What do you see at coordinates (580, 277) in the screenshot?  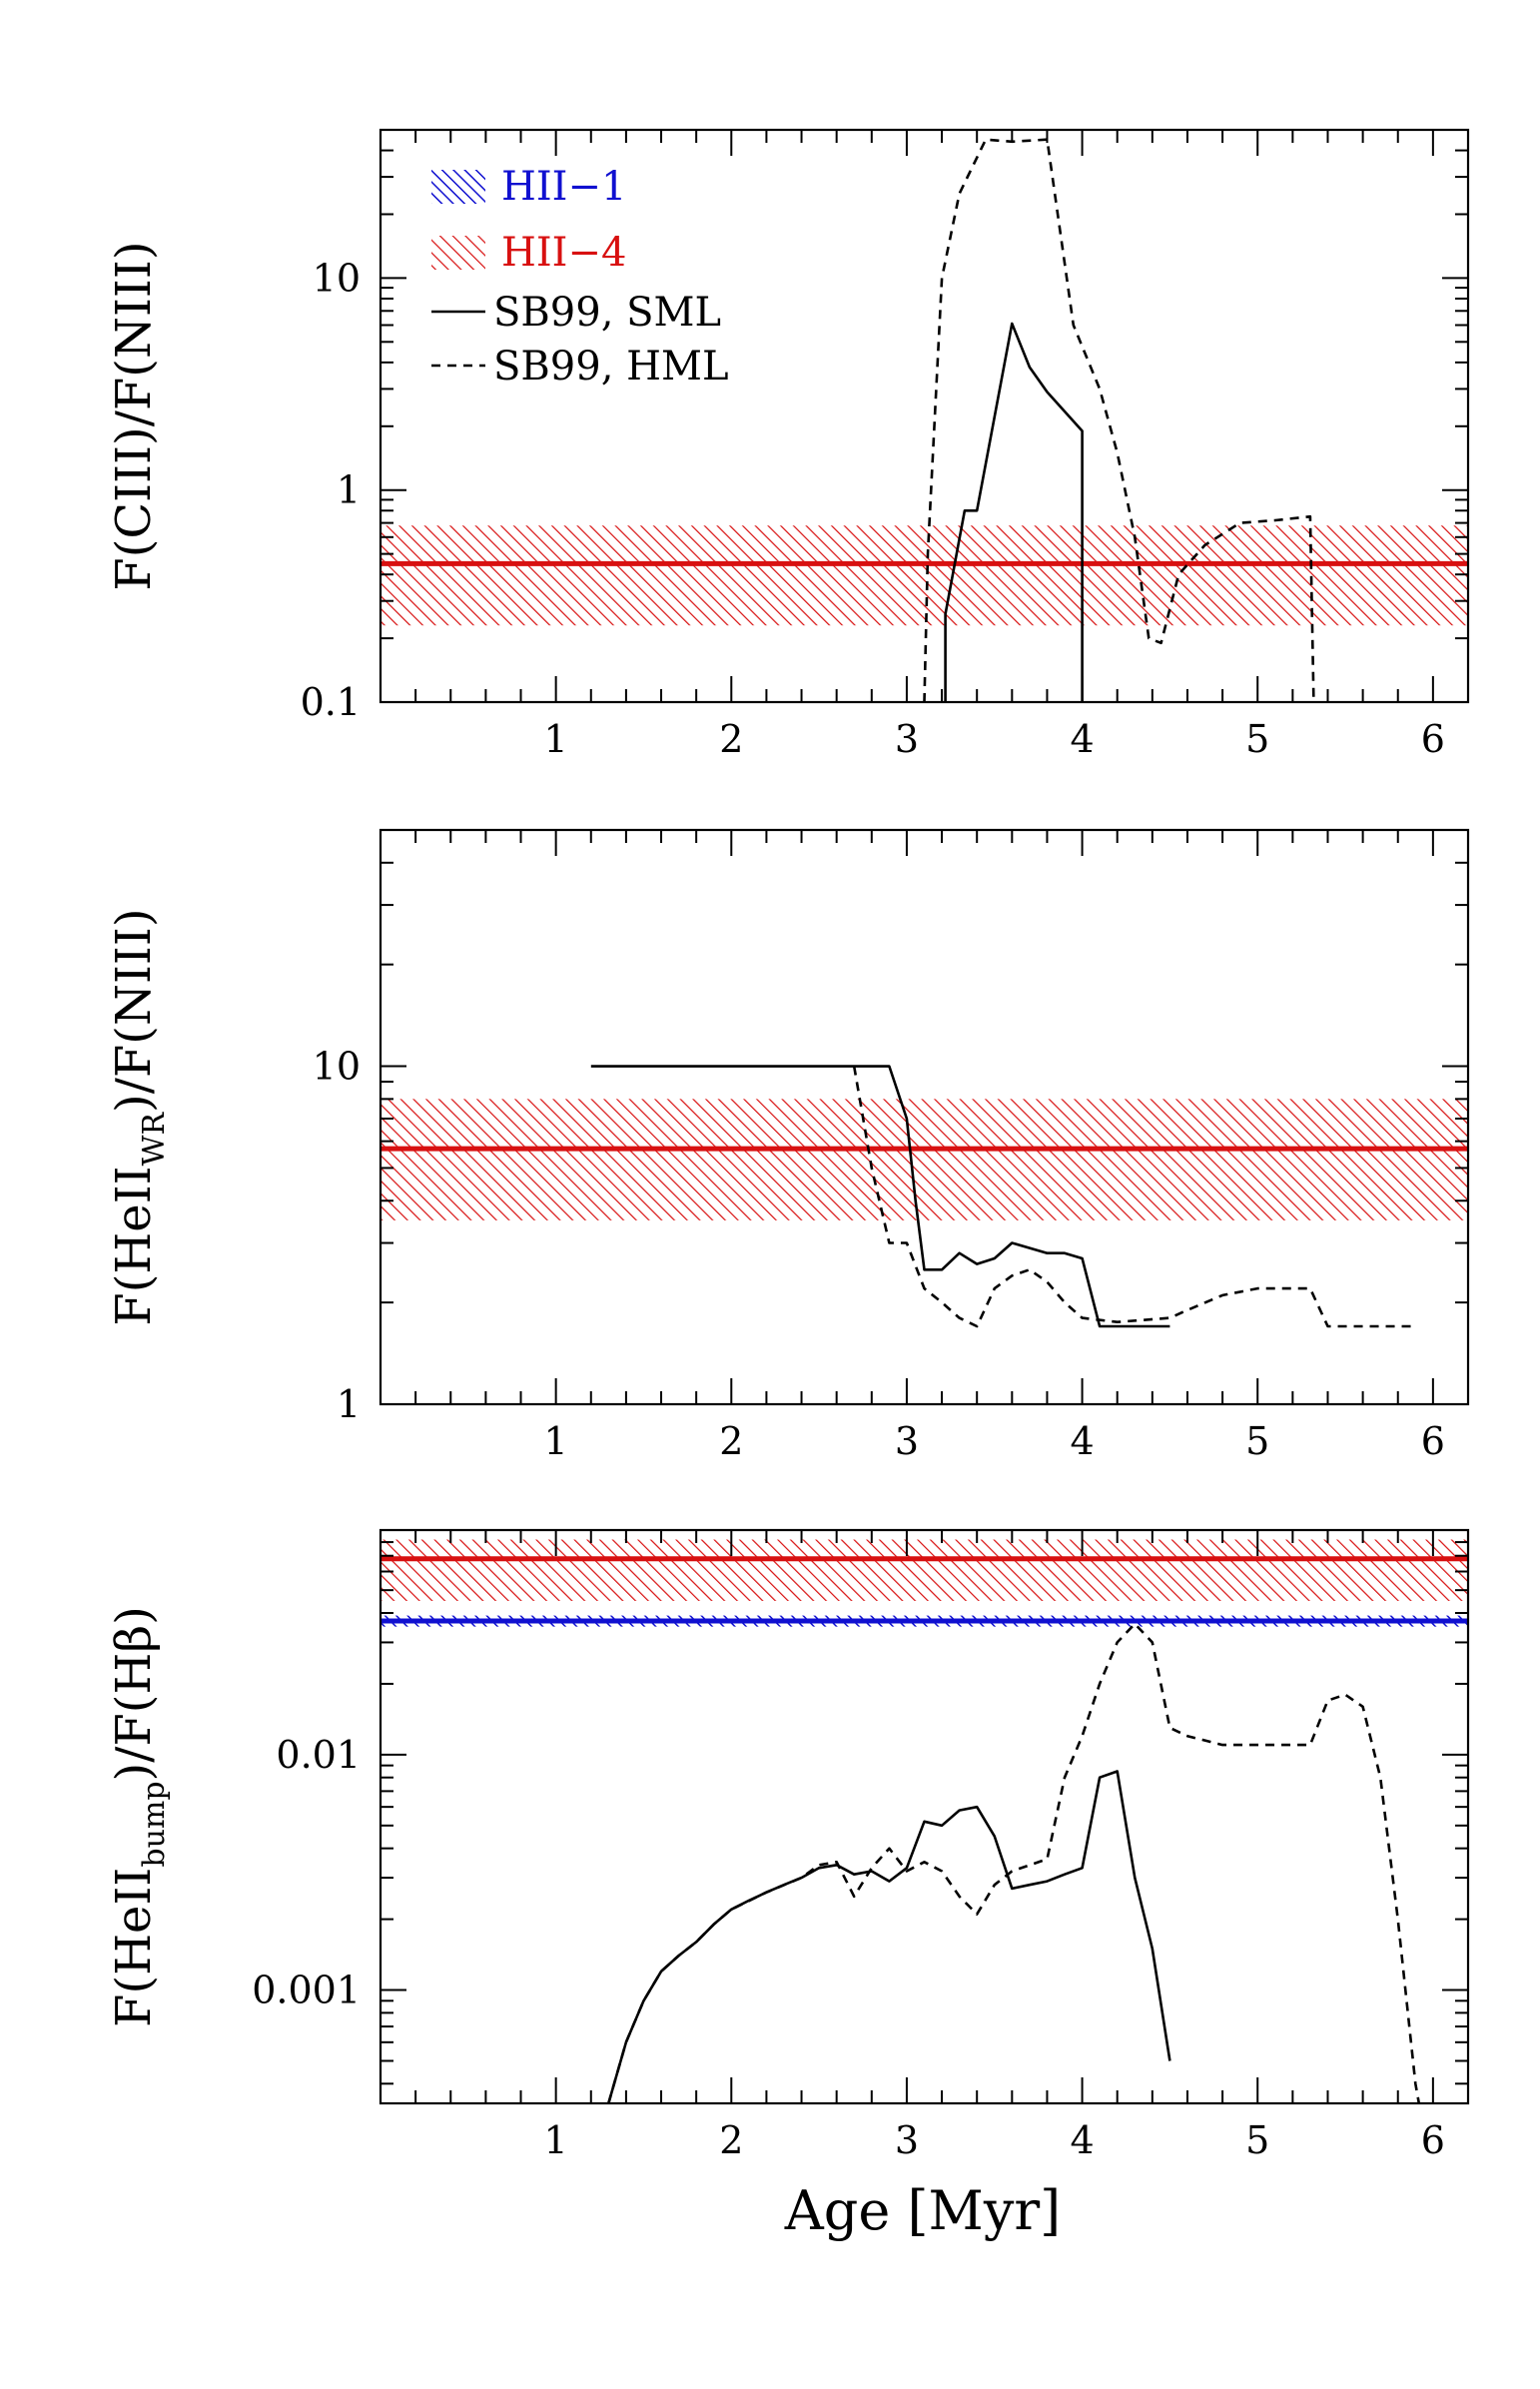 I see `legend: HII−1 HII−4 SB99, SML SB99, HML` at bounding box center [580, 277].